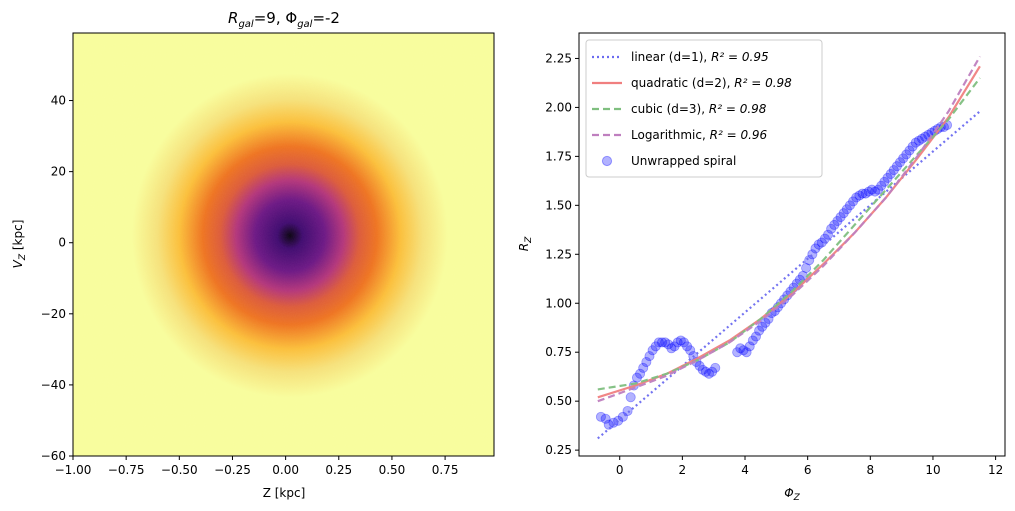 Image resolution: width=1015 pixels, height=511 pixels. I want to click on x-tick-label: 6, so click(808, 470).